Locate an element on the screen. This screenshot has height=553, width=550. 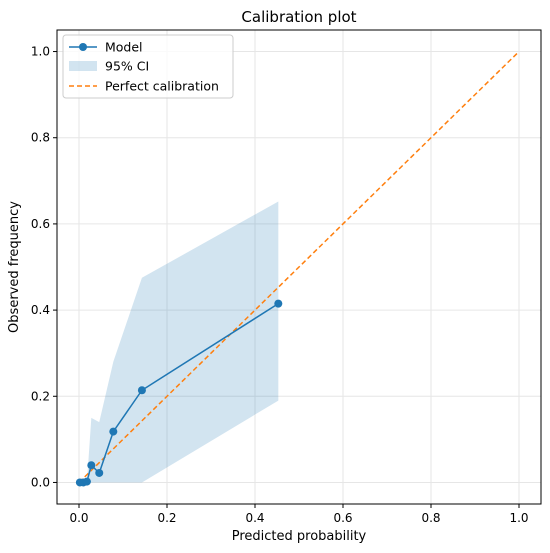
x-tick-label: 0.6 is located at coordinates (342, 518).